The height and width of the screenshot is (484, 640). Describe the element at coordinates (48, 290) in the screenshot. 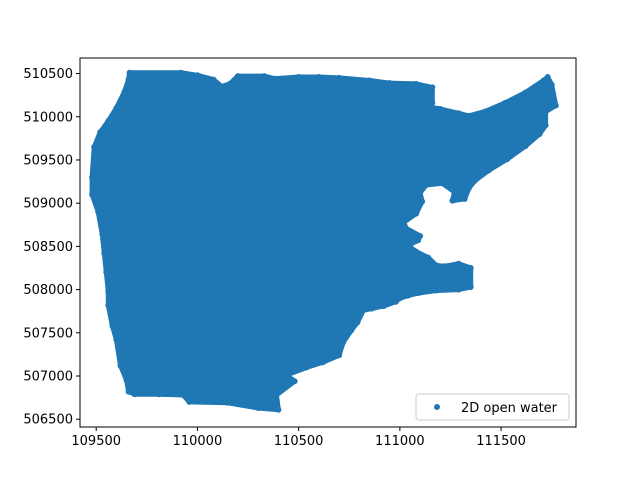

I see `y-tick-label: 508000` at that location.